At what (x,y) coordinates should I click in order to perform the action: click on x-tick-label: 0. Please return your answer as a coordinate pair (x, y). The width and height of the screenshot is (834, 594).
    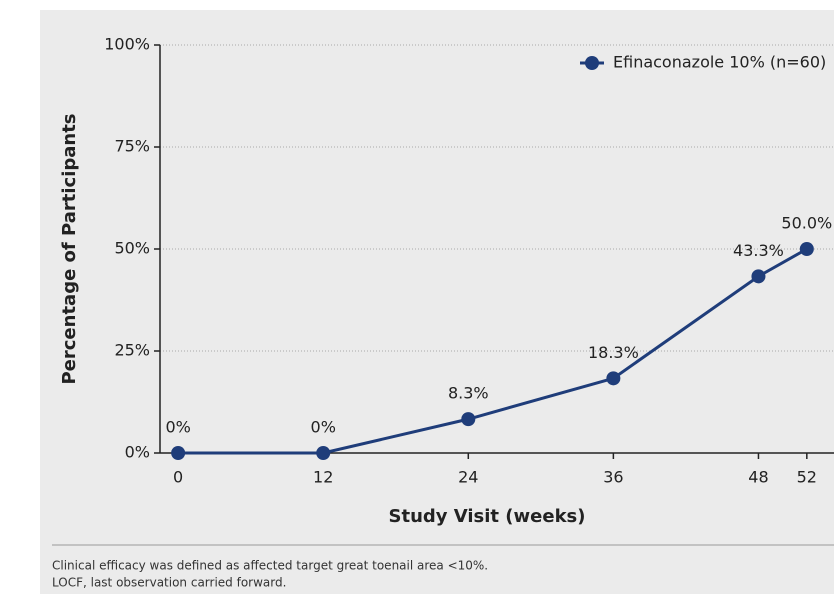
    Looking at the image, I should click on (178, 477).